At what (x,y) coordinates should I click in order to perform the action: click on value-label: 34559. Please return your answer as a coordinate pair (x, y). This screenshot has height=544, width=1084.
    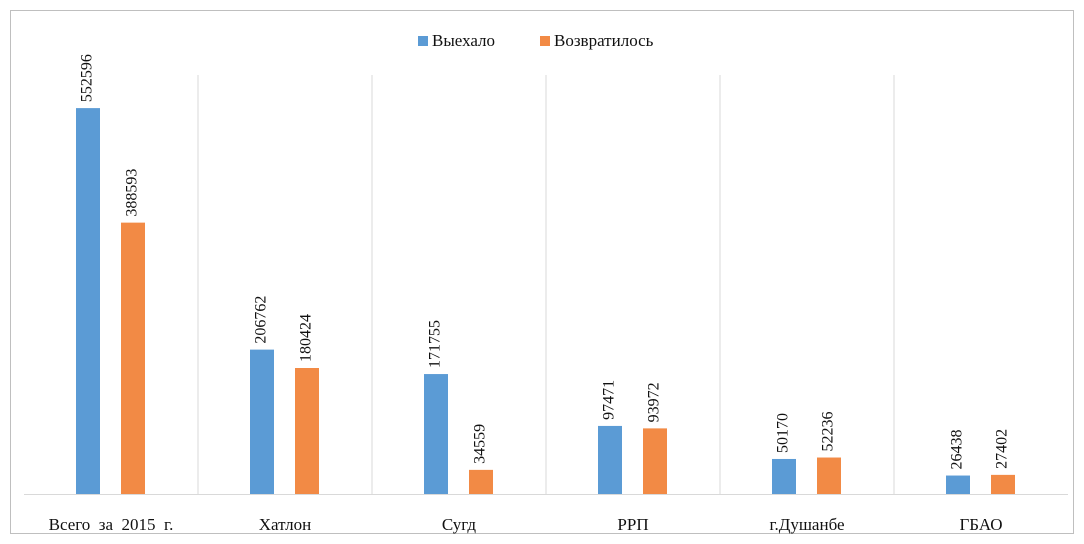
    Looking at the image, I should click on (480, 444).